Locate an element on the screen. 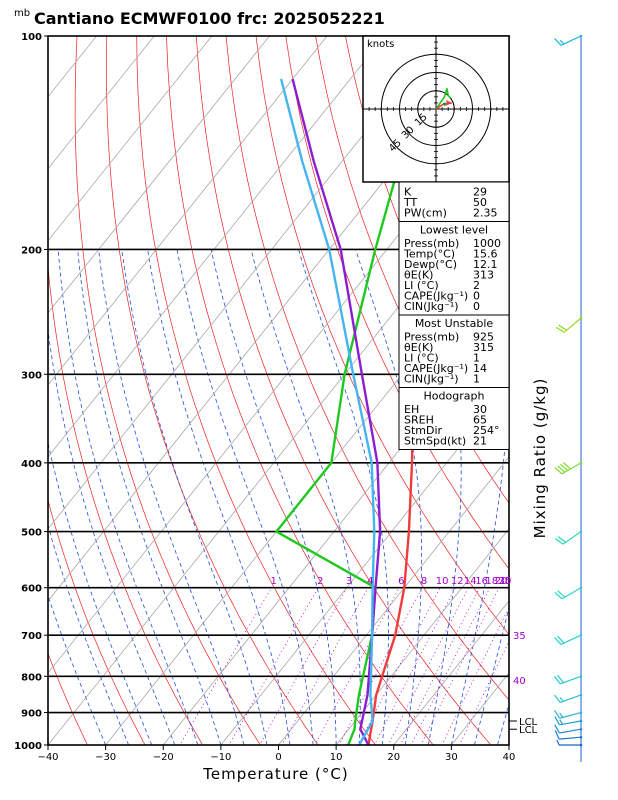 This screenshot has height=800, width=618. index-value: 12.1 is located at coordinates (485, 264).